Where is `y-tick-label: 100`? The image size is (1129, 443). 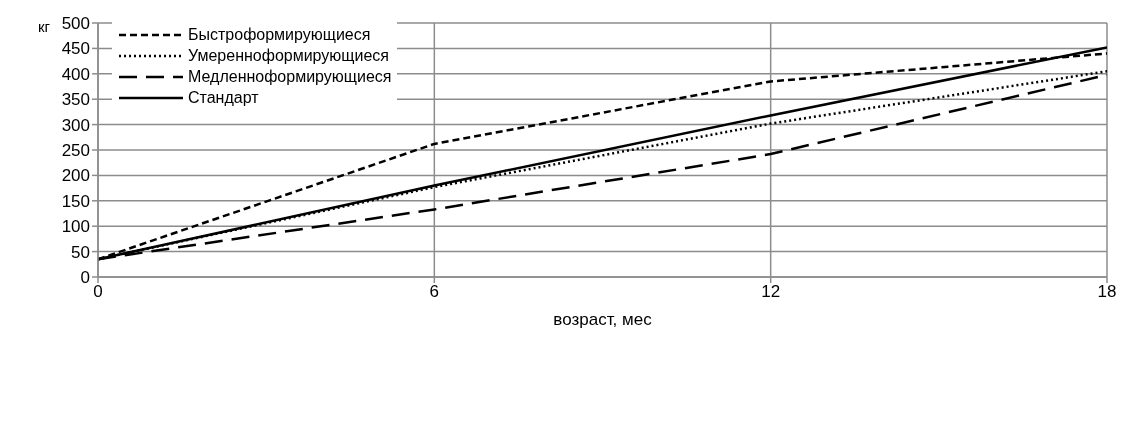
y-tick-label: 100 is located at coordinates (75, 227).